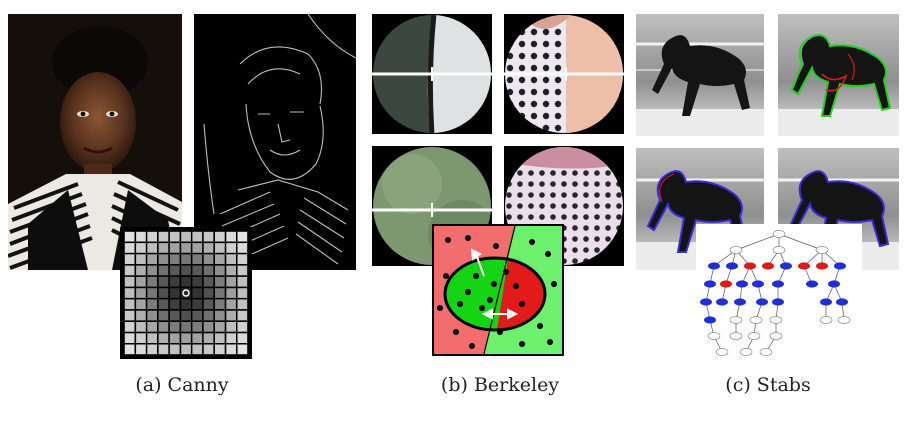  Describe the element at coordinates (186, 293) in the screenshot. I see `gaussian-kernel-grid` at that location.